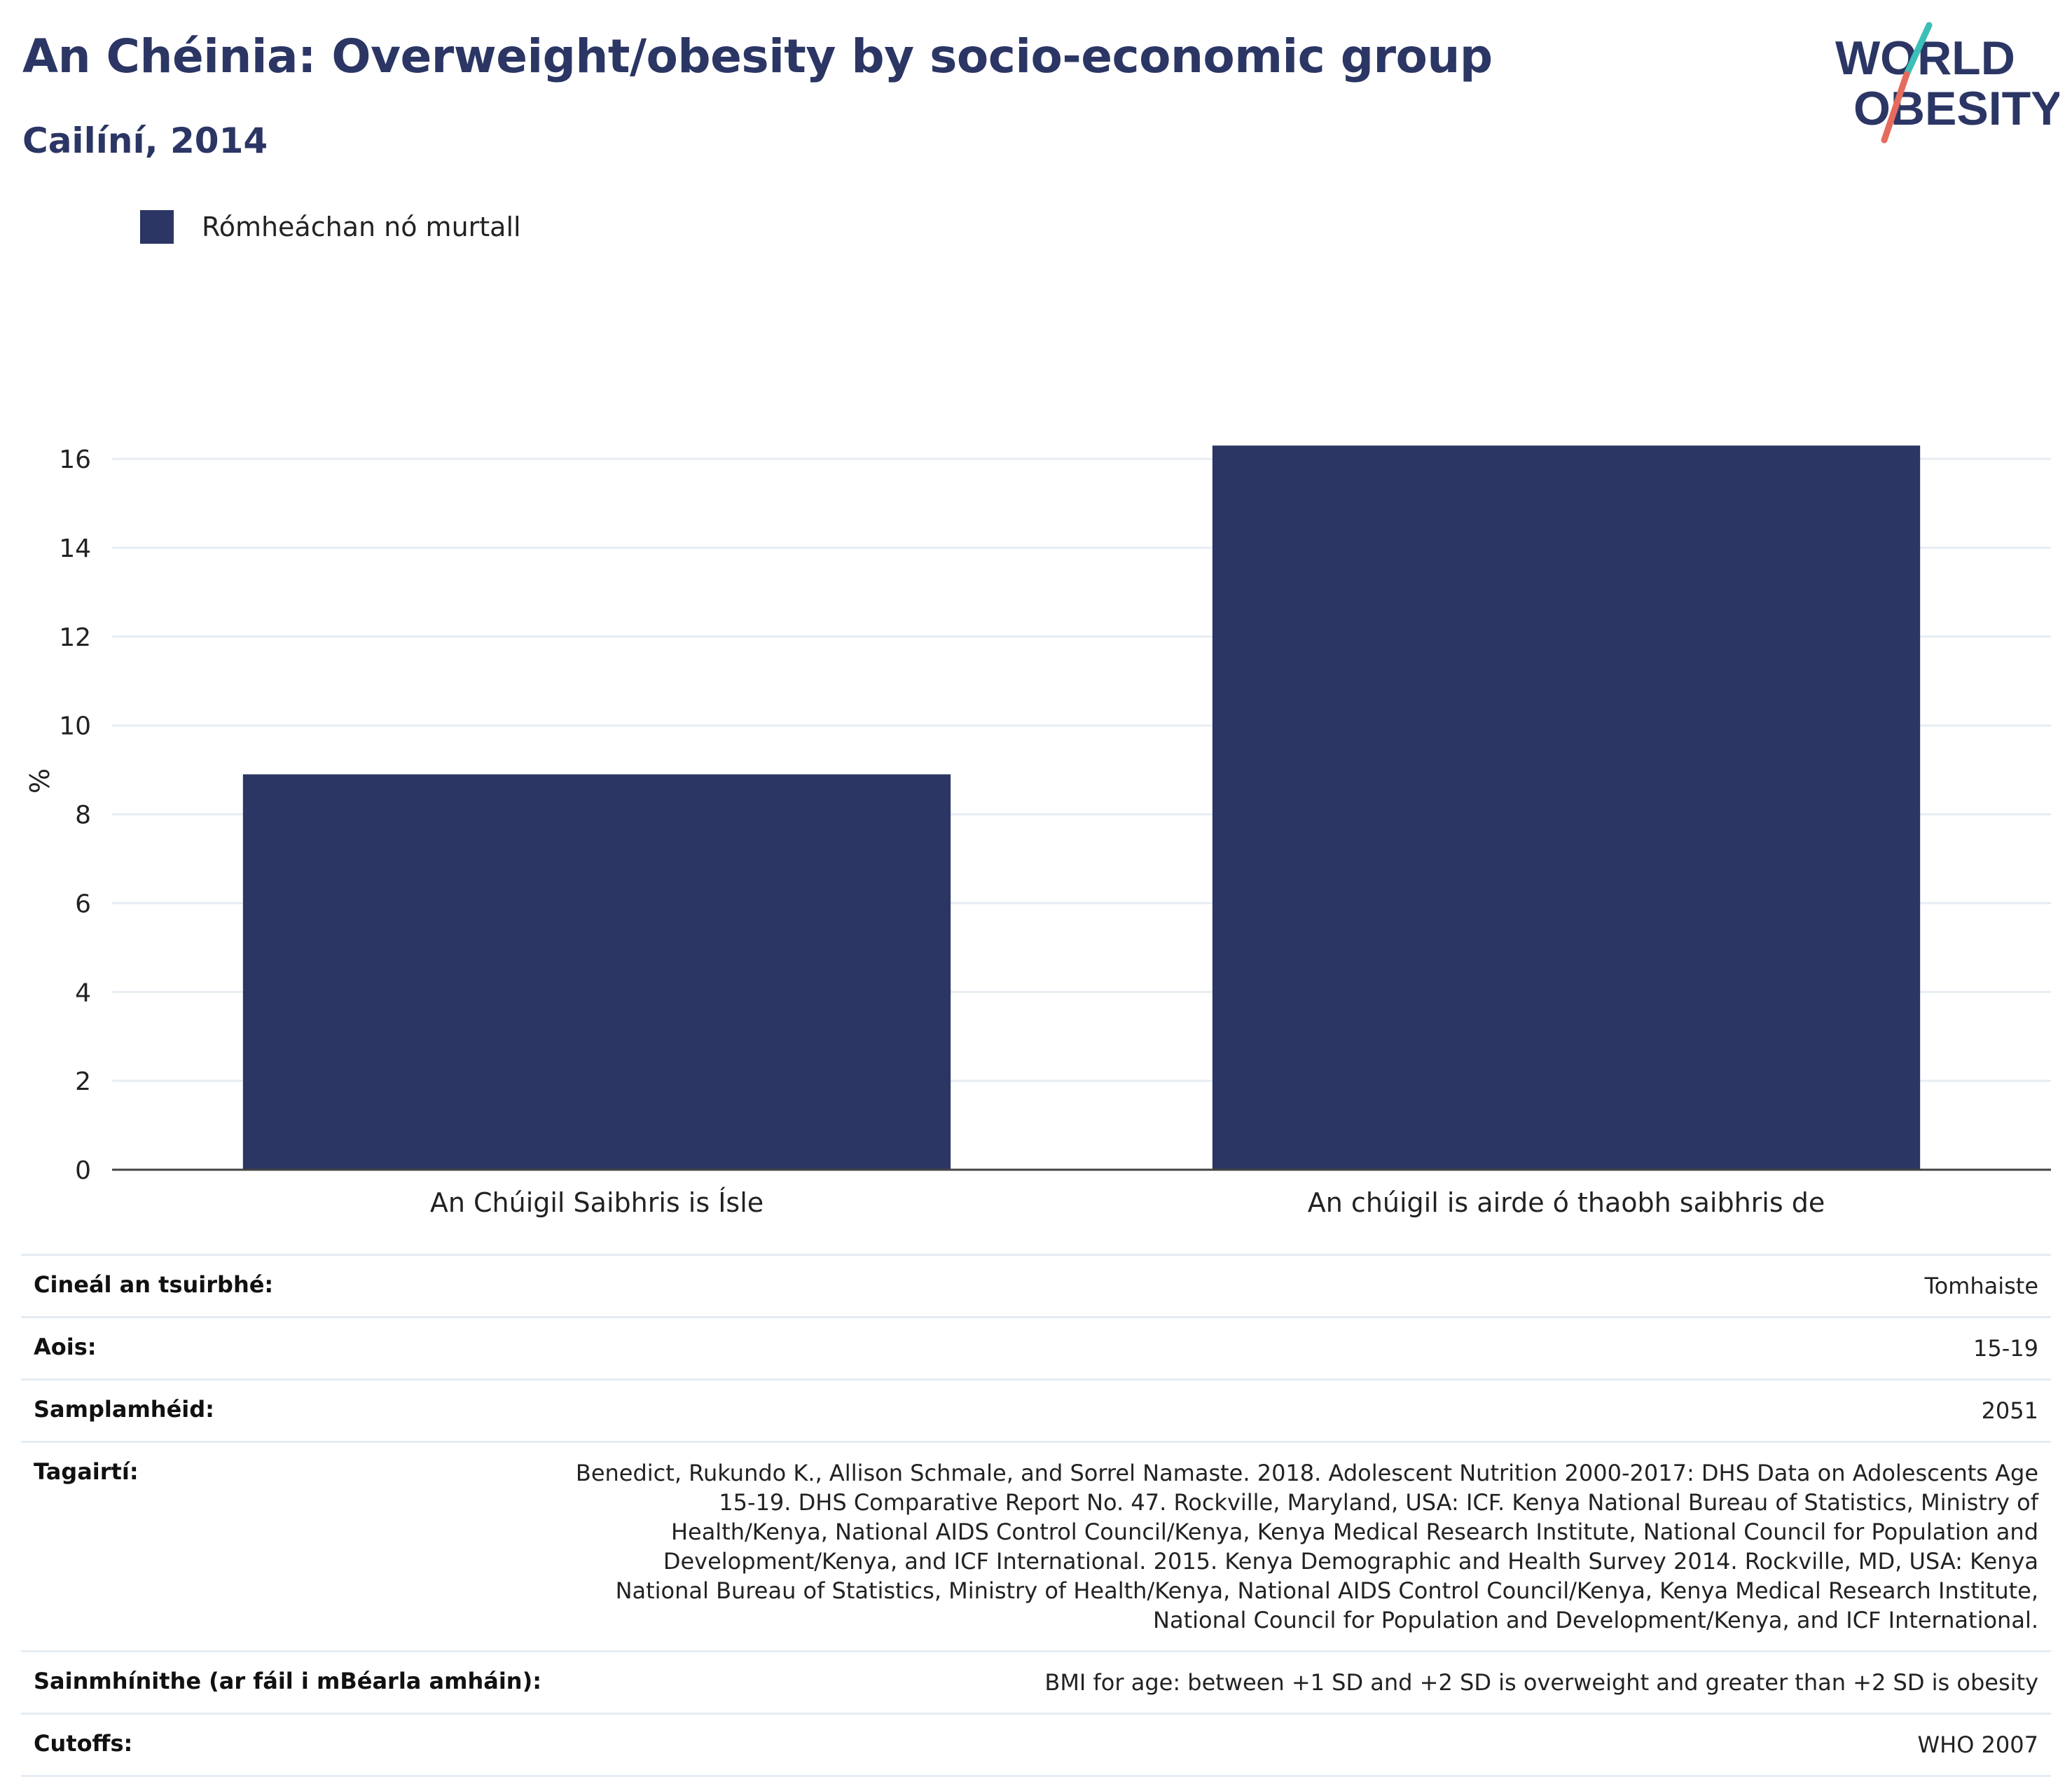  I want to click on info-value: Tomhaiste, so click(1303, 1286).